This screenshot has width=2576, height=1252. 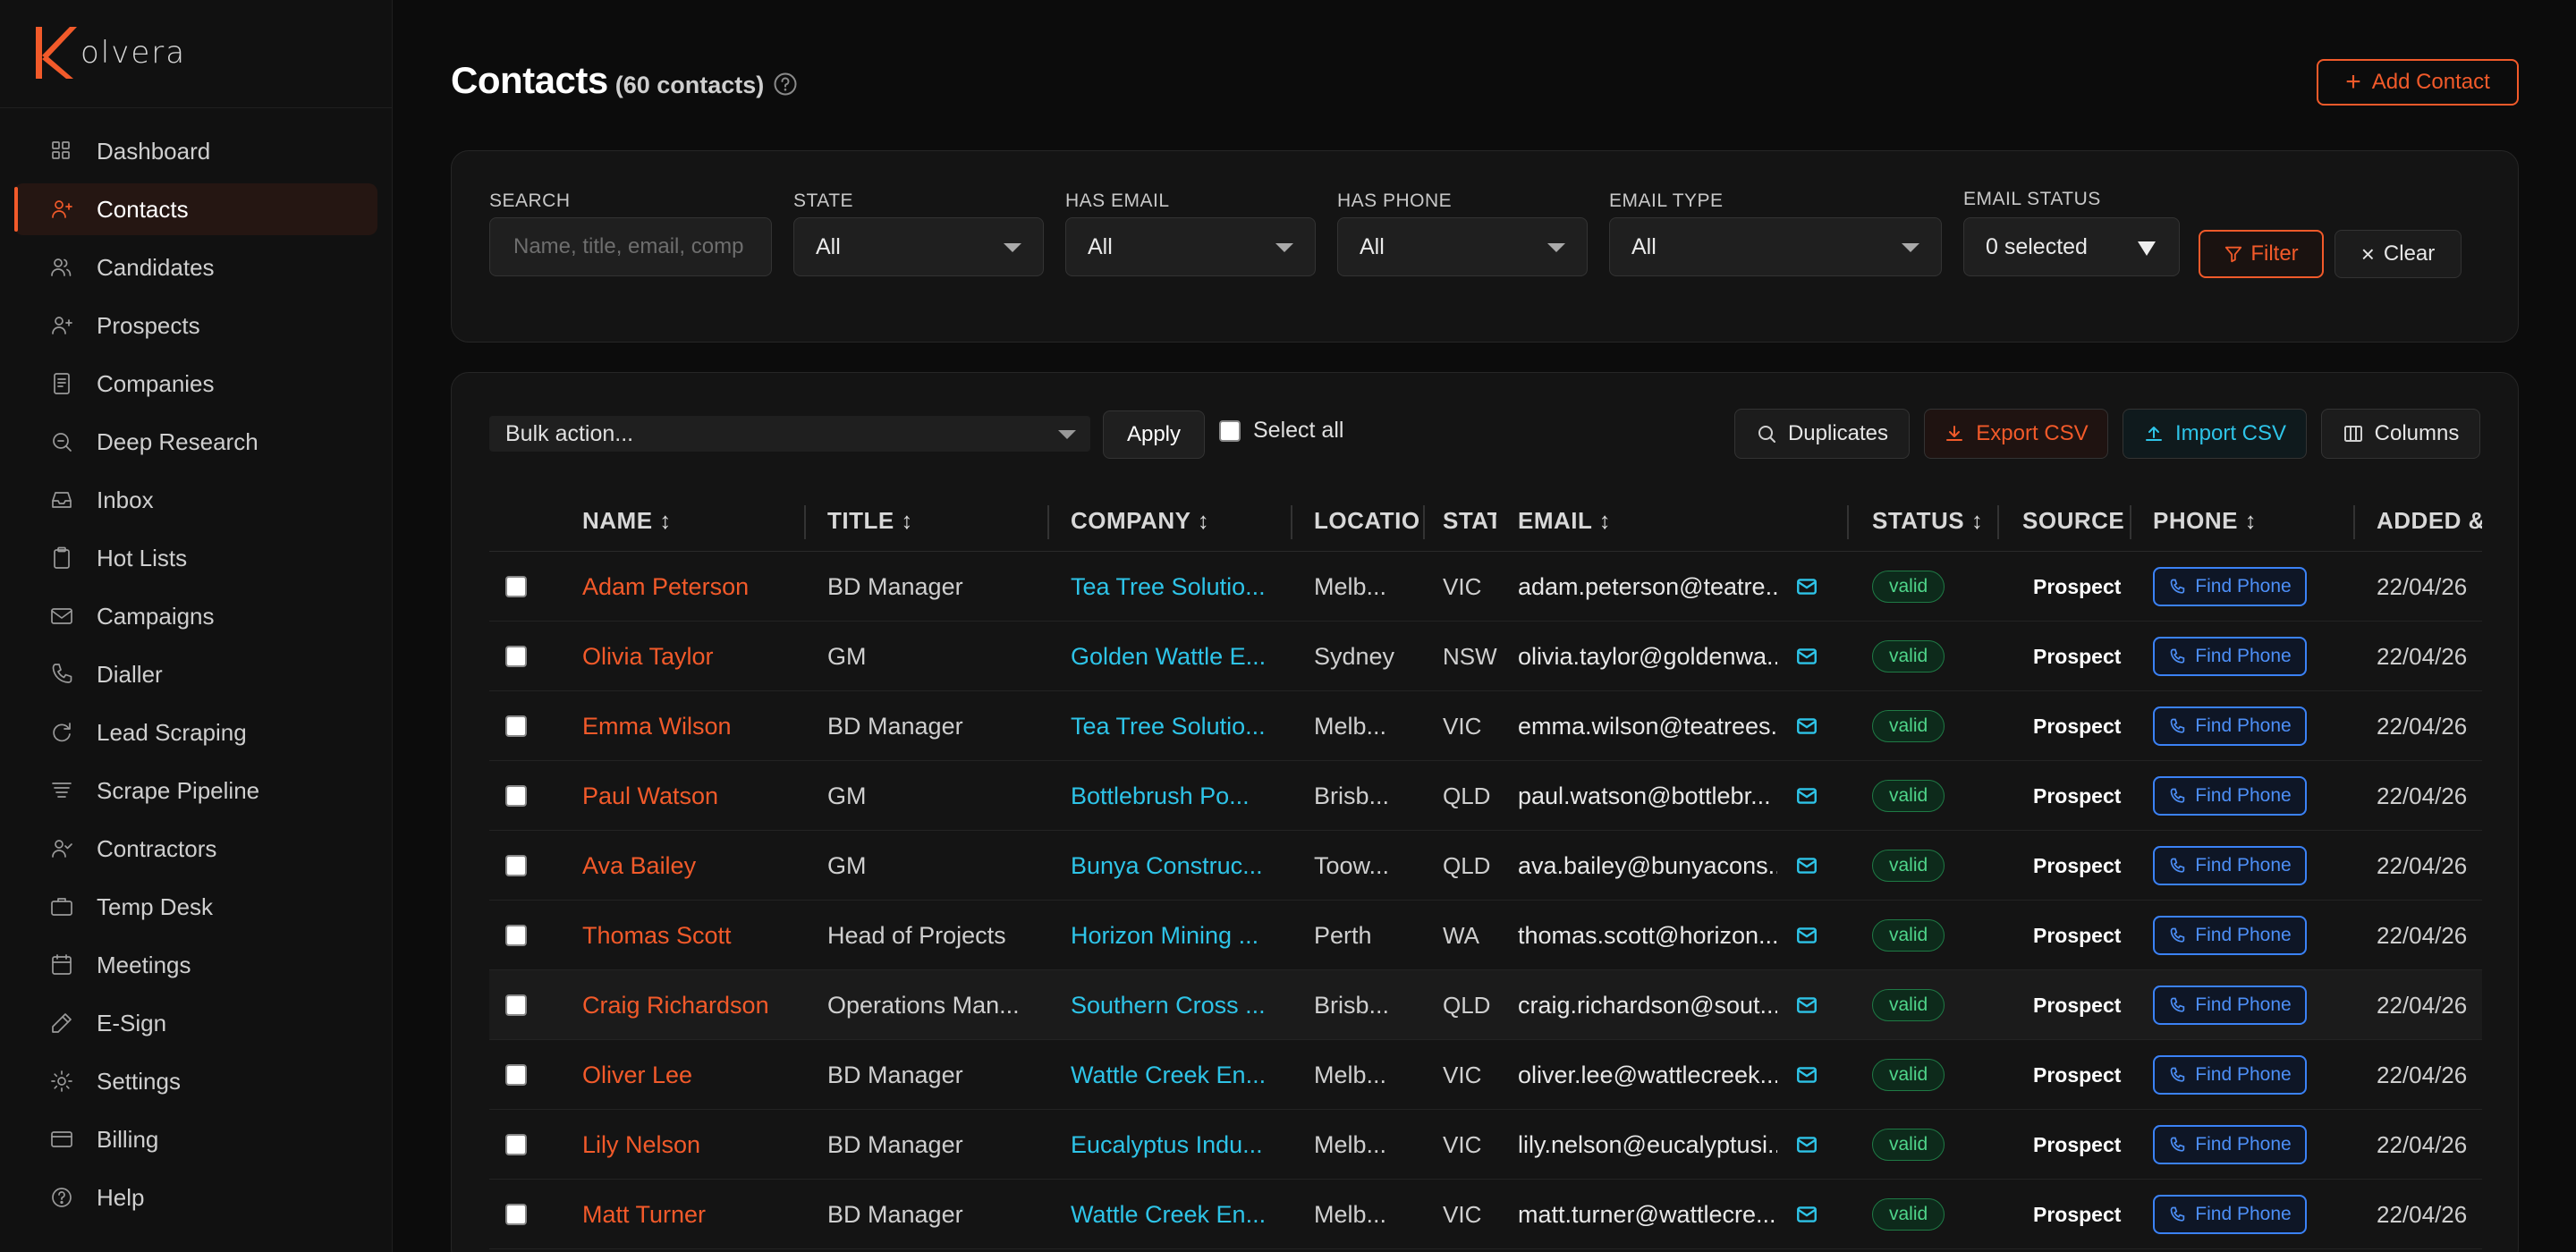 What do you see at coordinates (1565, 520) in the screenshot?
I see `col-email: EMAIL ↕` at bounding box center [1565, 520].